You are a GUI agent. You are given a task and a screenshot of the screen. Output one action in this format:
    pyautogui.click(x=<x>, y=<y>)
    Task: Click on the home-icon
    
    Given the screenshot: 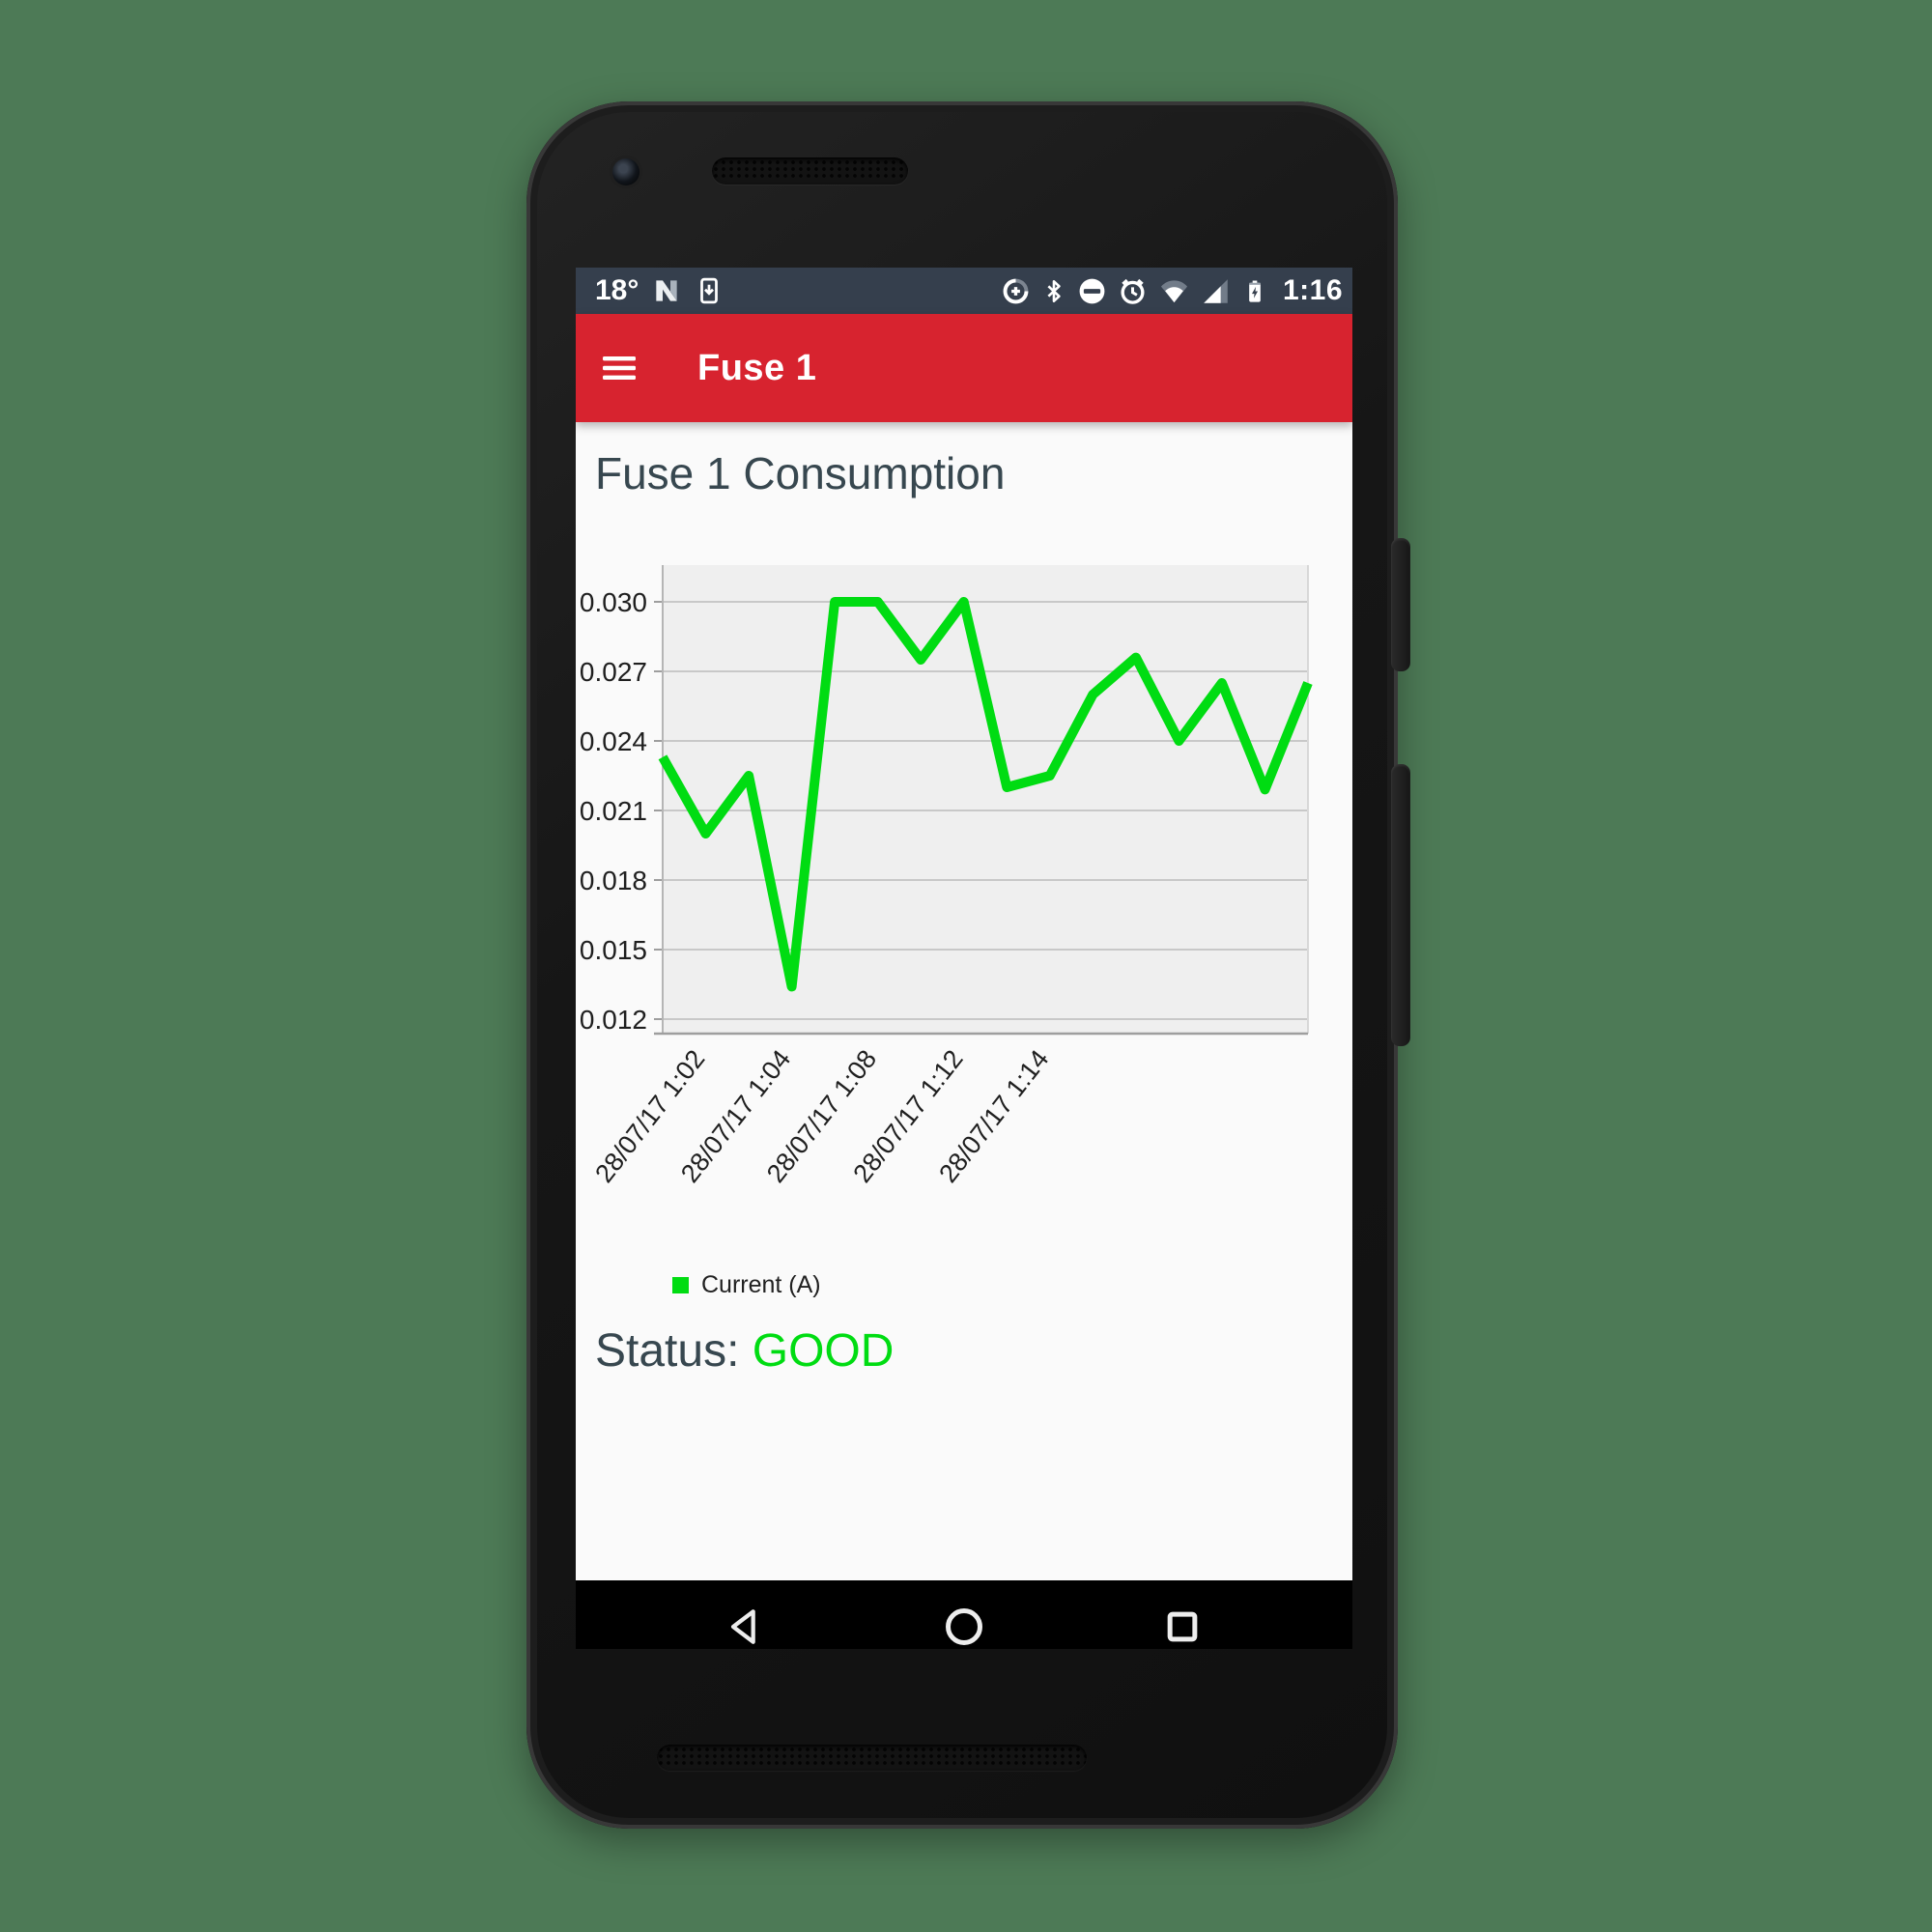 What is the action you would take?
    pyautogui.click(x=964, y=1627)
    